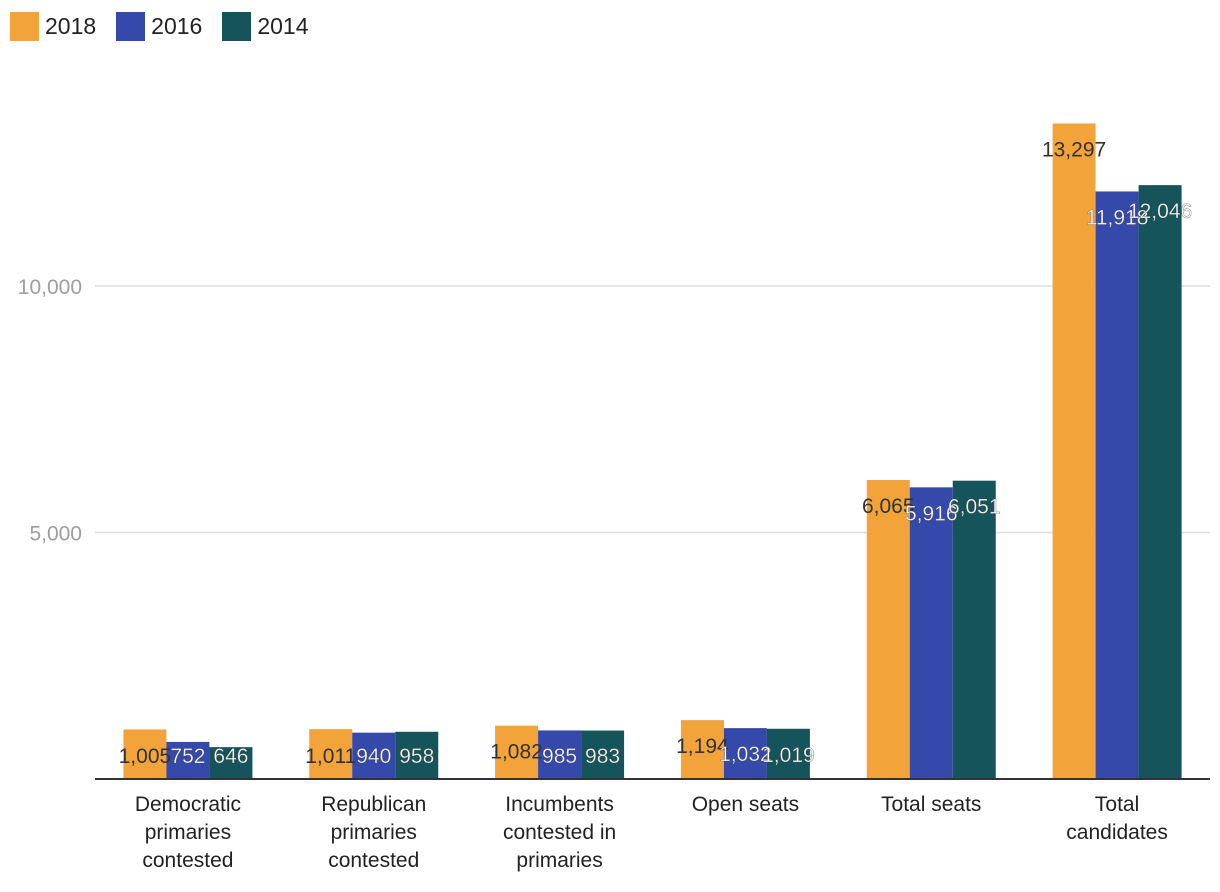 Image resolution: width=1220 pixels, height=892 pixels. I want to click on data-label-2018: 13,297, so click(1074, 149).